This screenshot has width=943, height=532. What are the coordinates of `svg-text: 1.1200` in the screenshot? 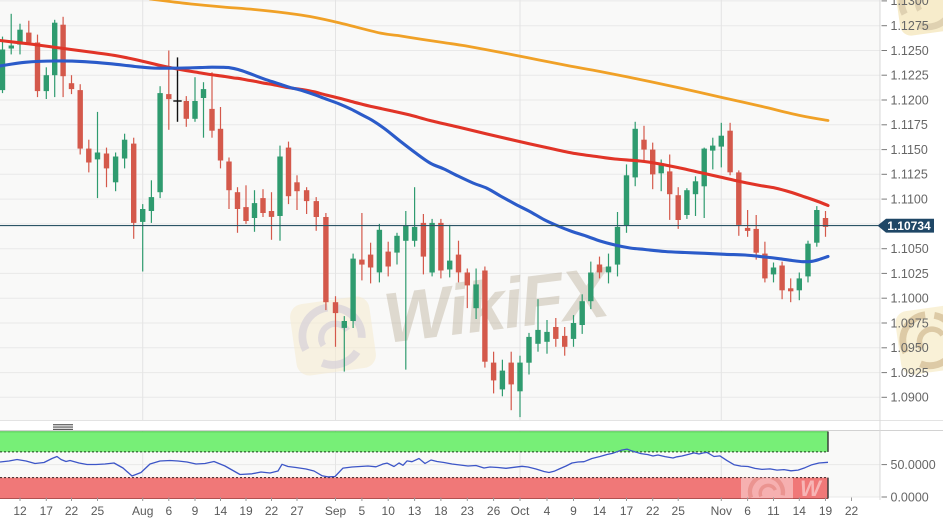 It's located at (910, 100).